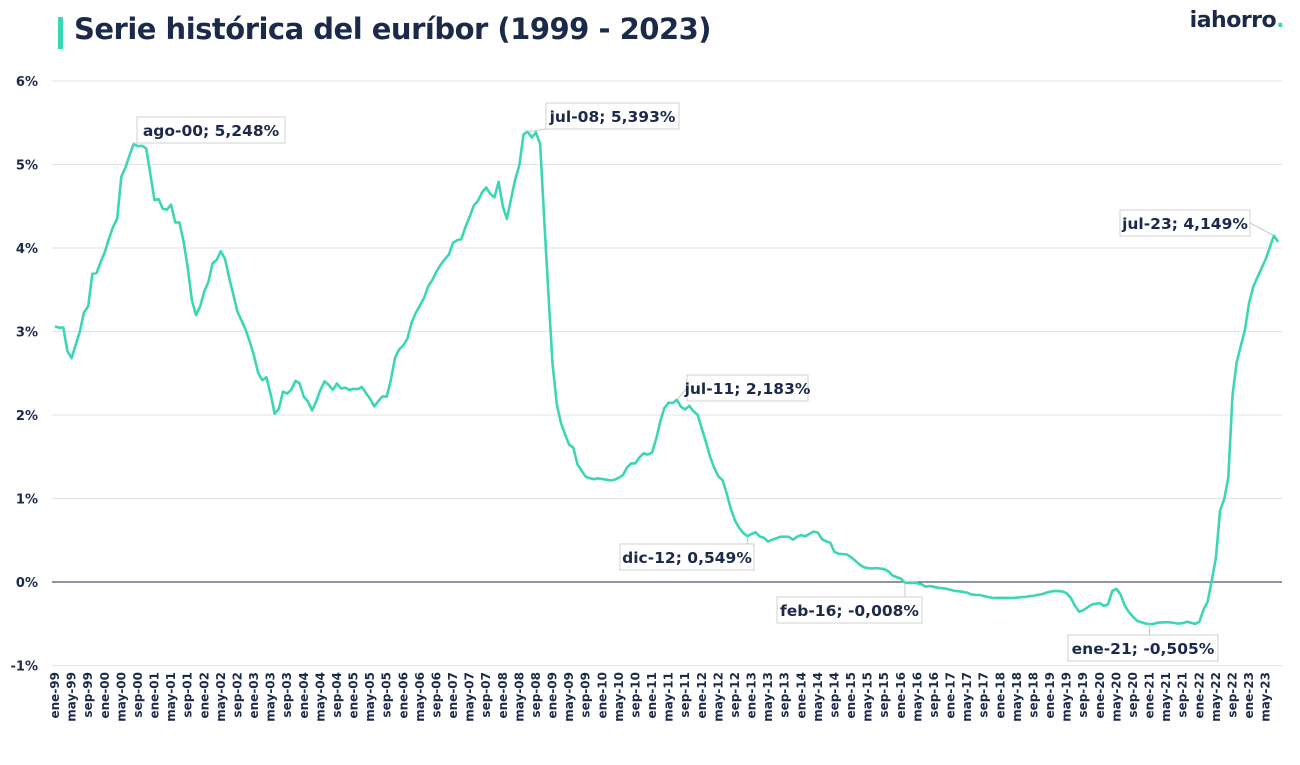 The image size is (1300, 765). Describe the element at coordinates (586, 695) in the screenshot. I see `x-tick-label: sep-09` at that location.